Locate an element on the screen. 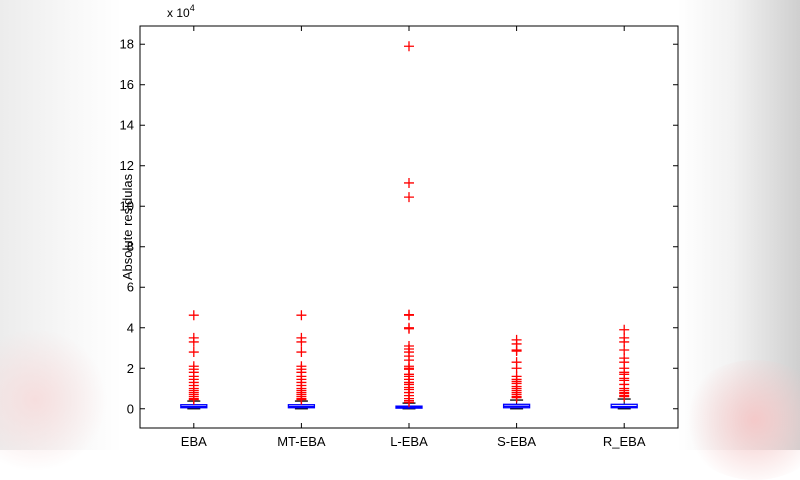 Image resolution: width=800 pixels, height=480 pixels. y-tick-label: 16 is located at coordinates (127, 84).